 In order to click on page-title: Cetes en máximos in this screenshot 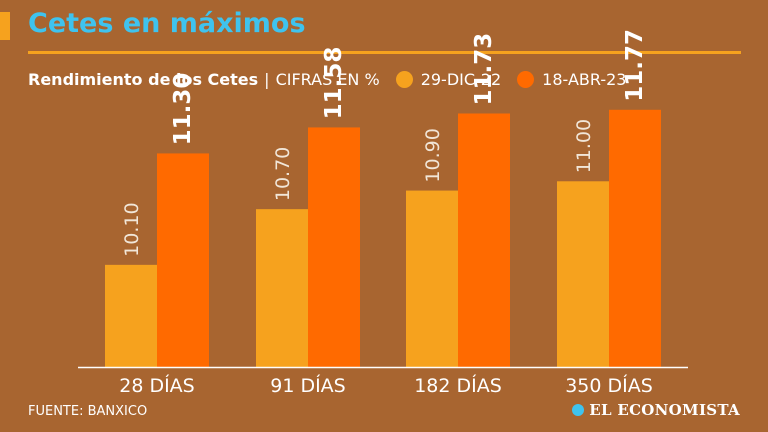, I will do `click(167, 23)`.